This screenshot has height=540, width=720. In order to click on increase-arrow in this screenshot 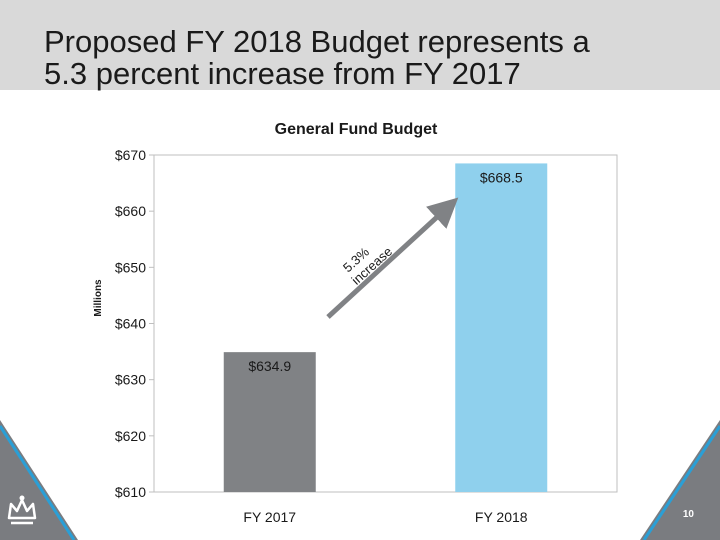, I will do `click(392, 258)`.